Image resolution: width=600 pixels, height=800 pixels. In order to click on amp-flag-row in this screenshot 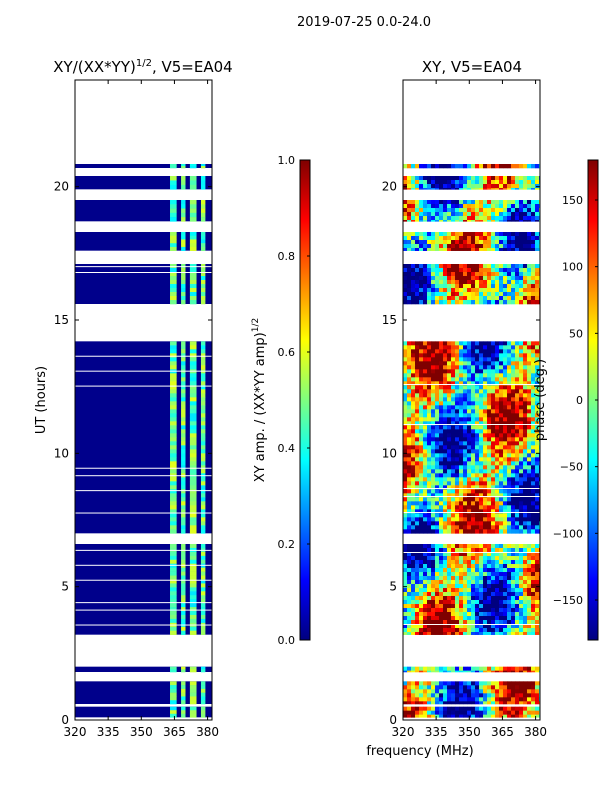, I will do `click(143, 580)`.